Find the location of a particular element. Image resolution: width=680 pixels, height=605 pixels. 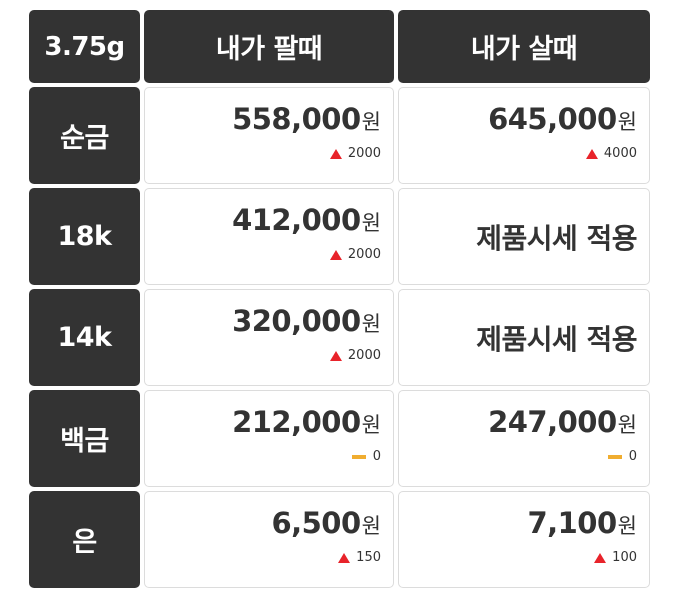

metal-label: 은 is located at coordinates (84, 539).